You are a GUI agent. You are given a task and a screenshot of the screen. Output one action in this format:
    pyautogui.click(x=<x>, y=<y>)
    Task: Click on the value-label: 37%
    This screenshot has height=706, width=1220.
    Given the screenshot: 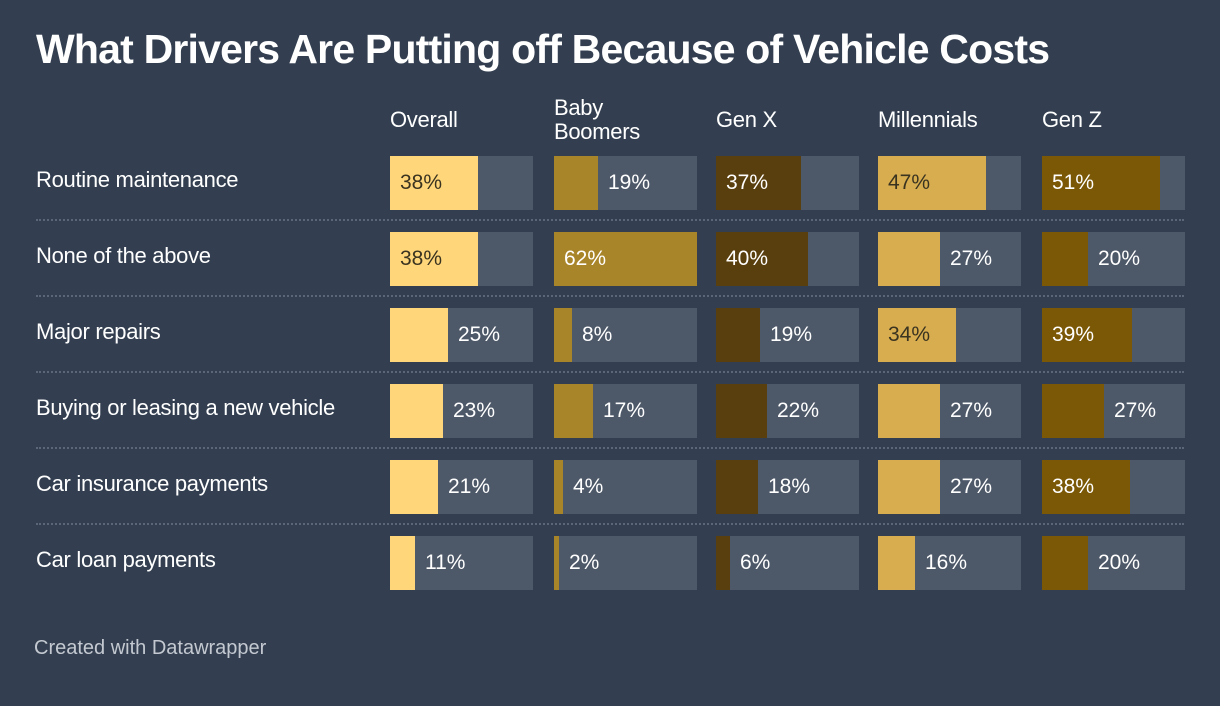 What is the action you would take?
    pyautogui.click(x=747, y=182)
    